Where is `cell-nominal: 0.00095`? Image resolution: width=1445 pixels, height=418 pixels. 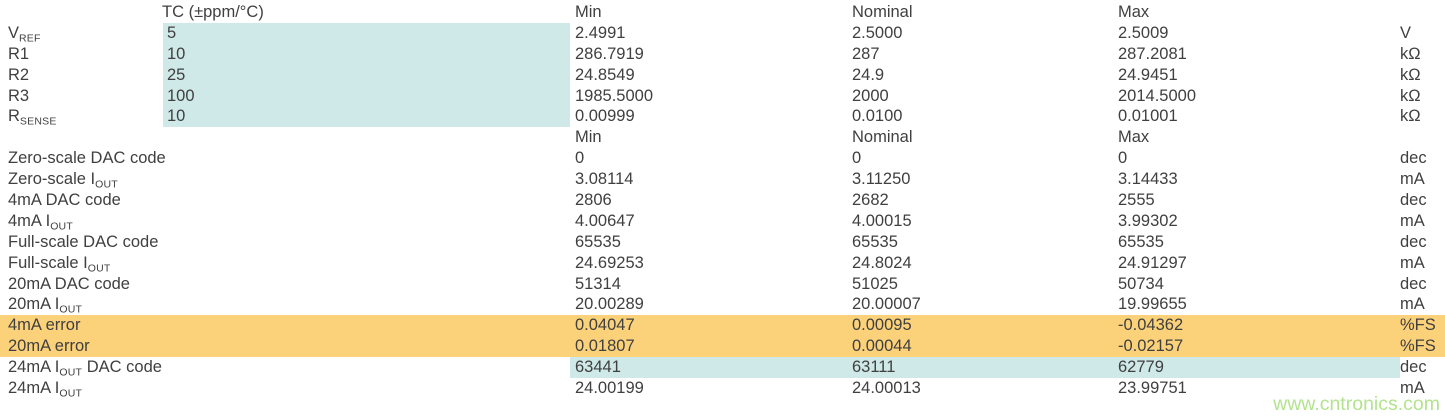 cell-nominal: 0.00095 is located at coordinates (882, 325).